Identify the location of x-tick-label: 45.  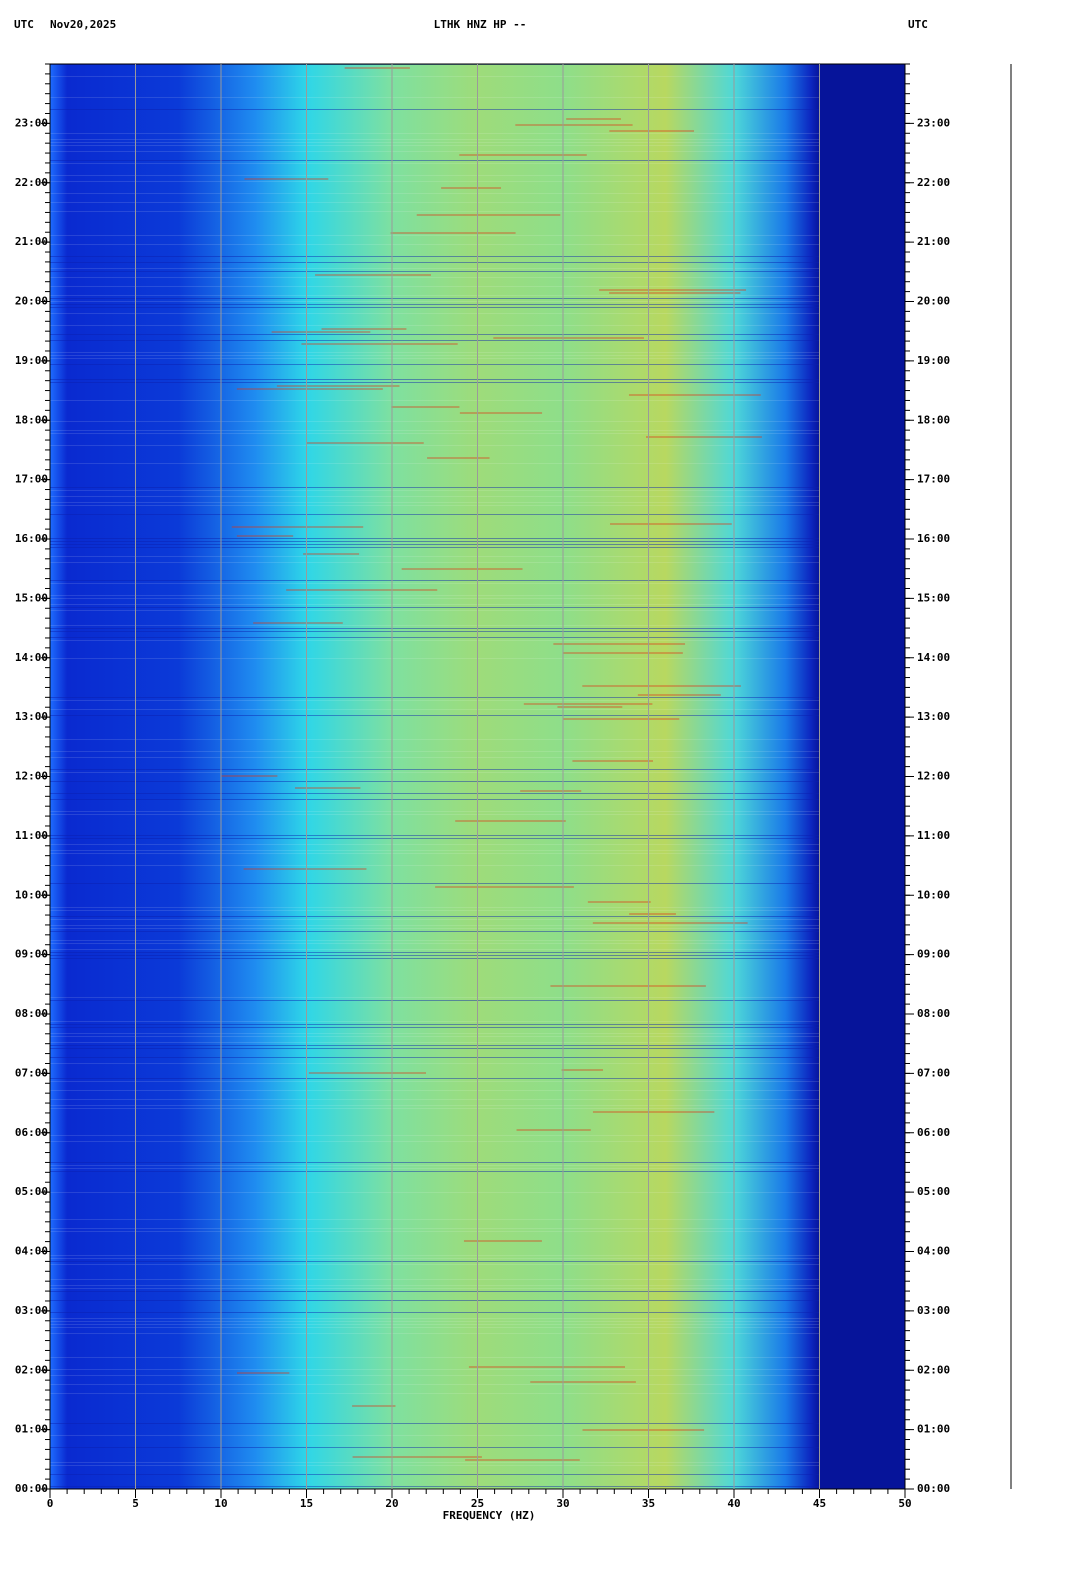
(819, 1503).